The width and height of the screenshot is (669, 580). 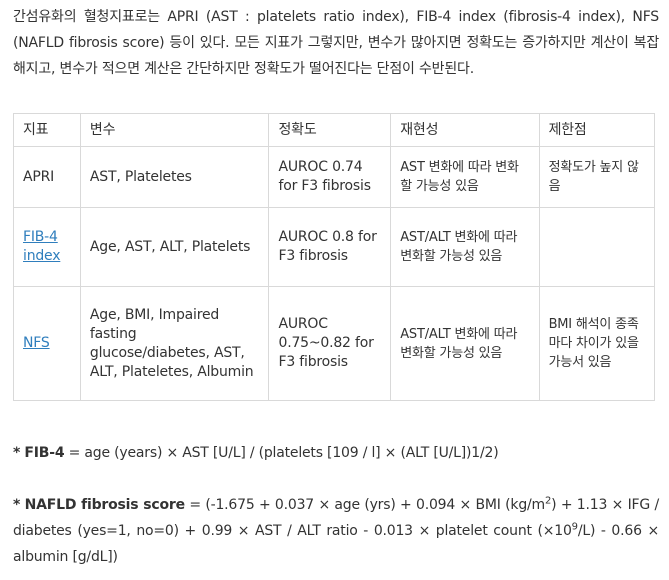 What do you see at coordinates (47, 130) in the screenshot?
I see `header-index: 지표` at bounding box center [47, 130].